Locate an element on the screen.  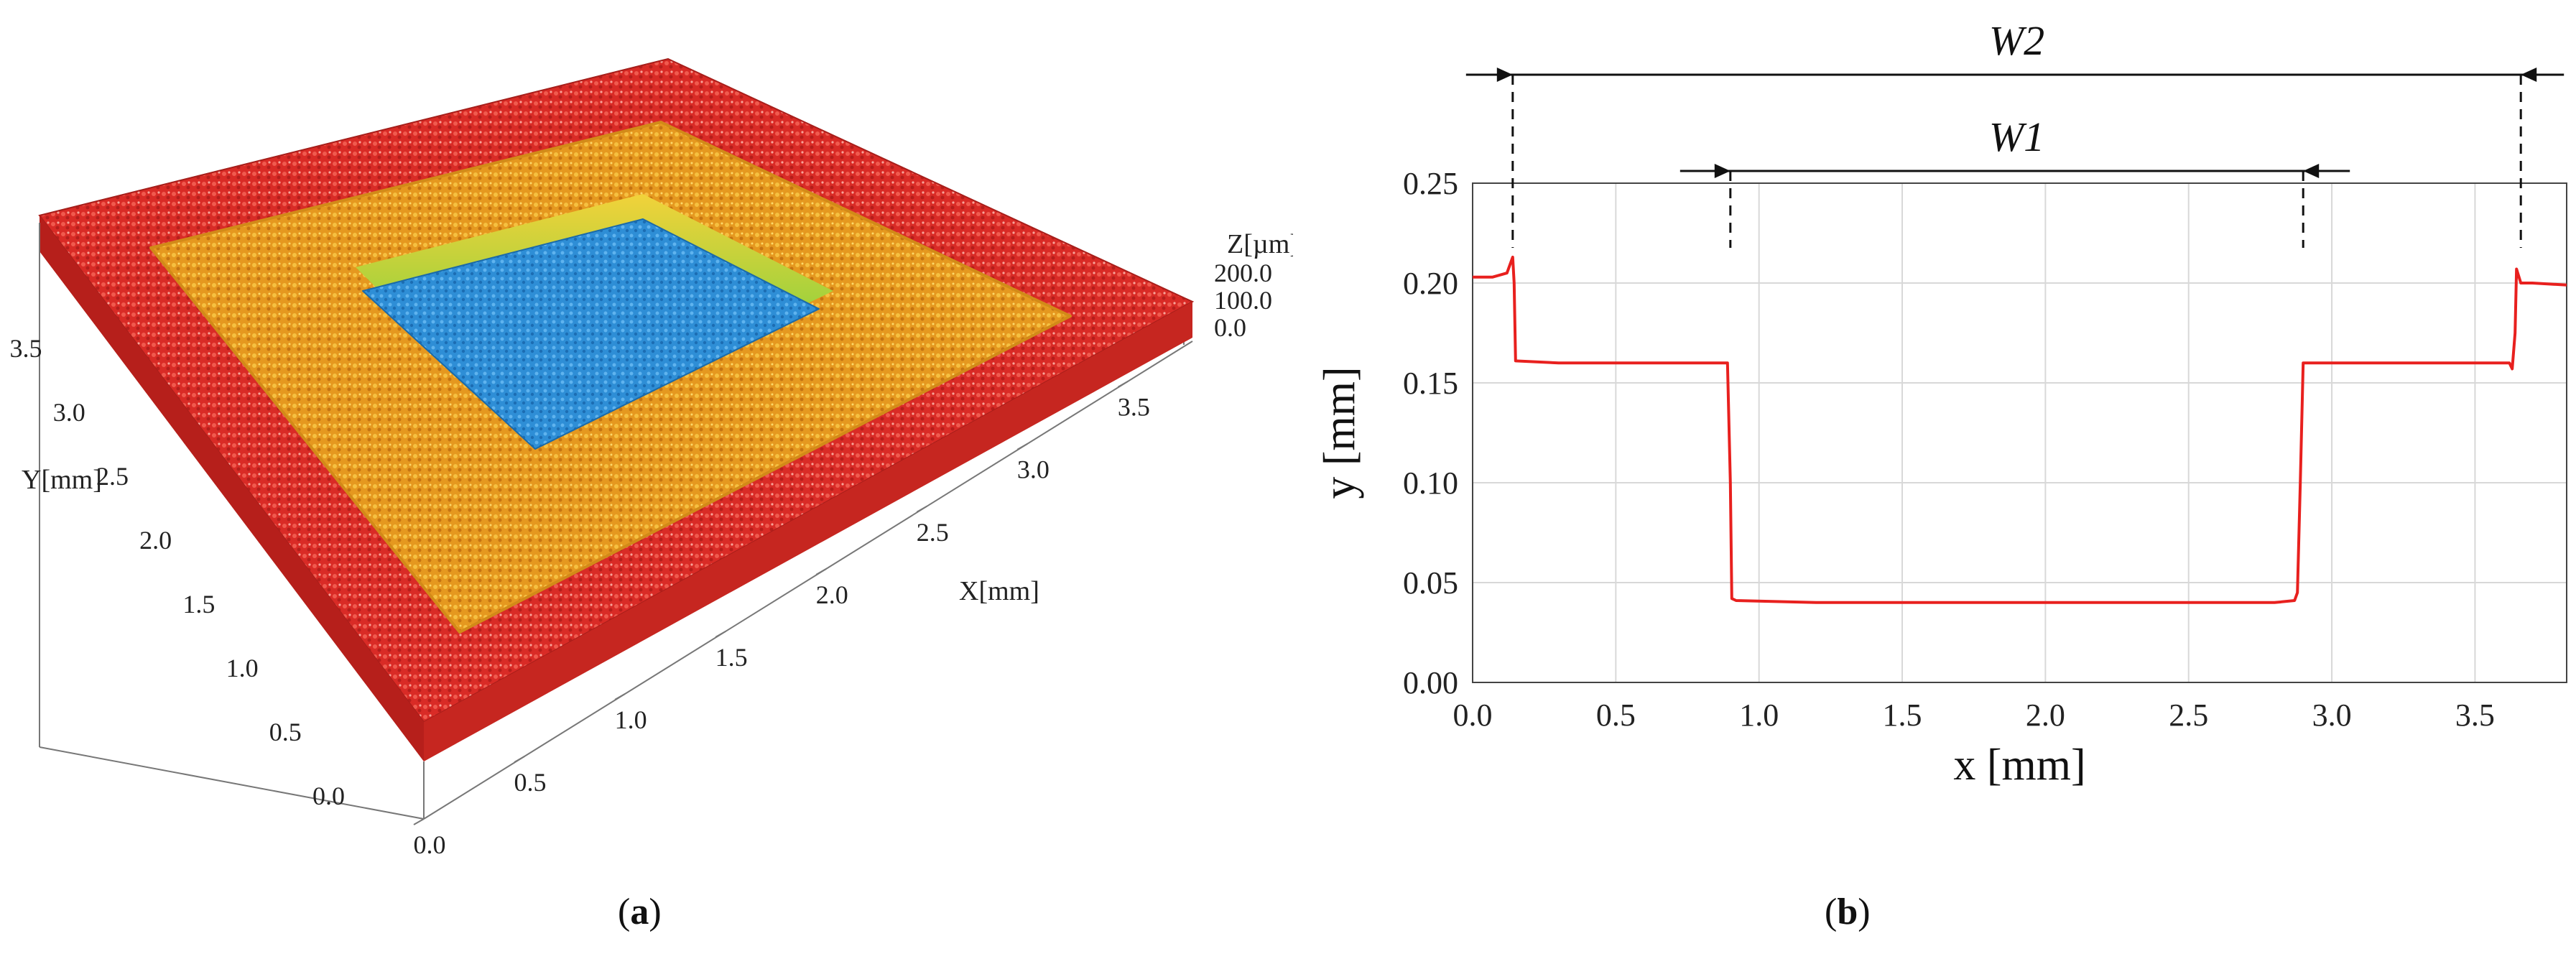
x3d-tick-label: 2.0 is located at coordinates (832, 594).